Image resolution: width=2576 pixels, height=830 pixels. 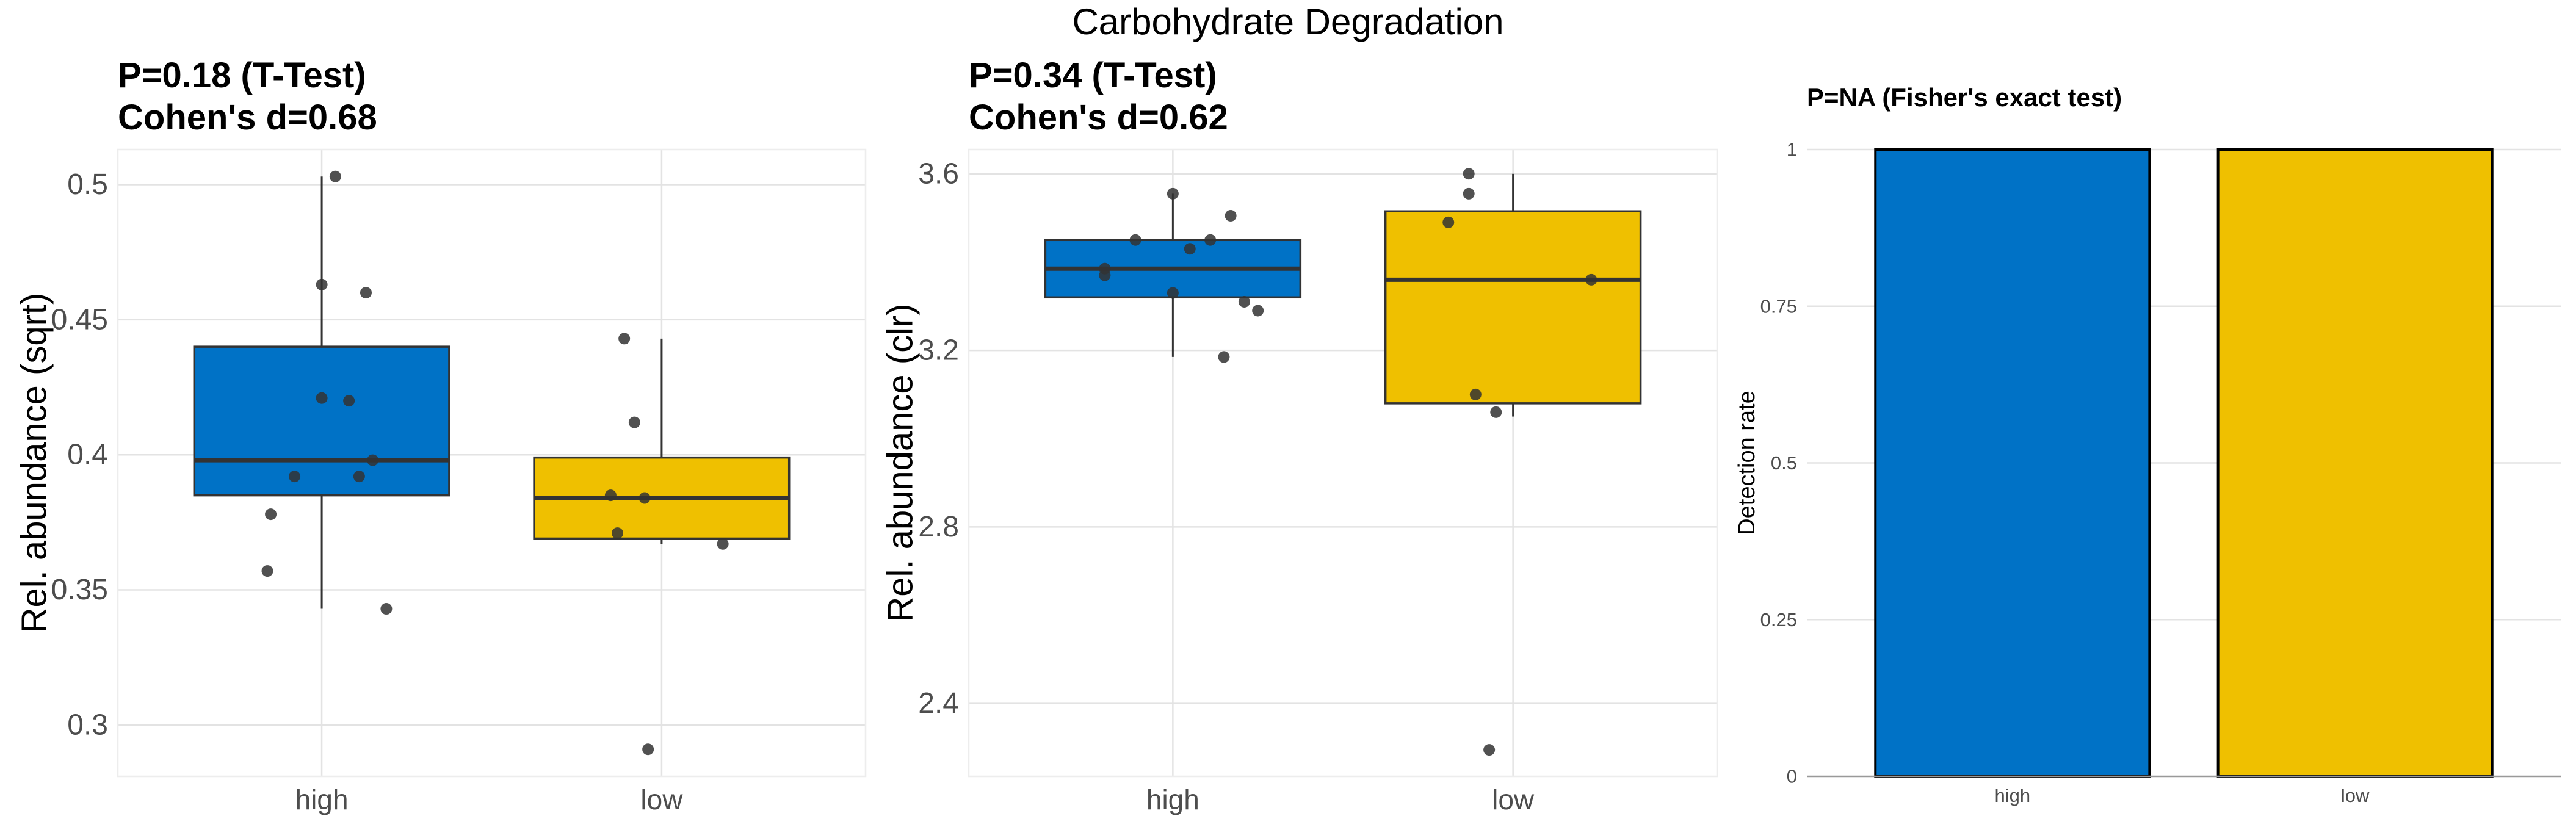 I want to click on y-axis-title: Rel. abundance (clr), so click(x=901, y=462).